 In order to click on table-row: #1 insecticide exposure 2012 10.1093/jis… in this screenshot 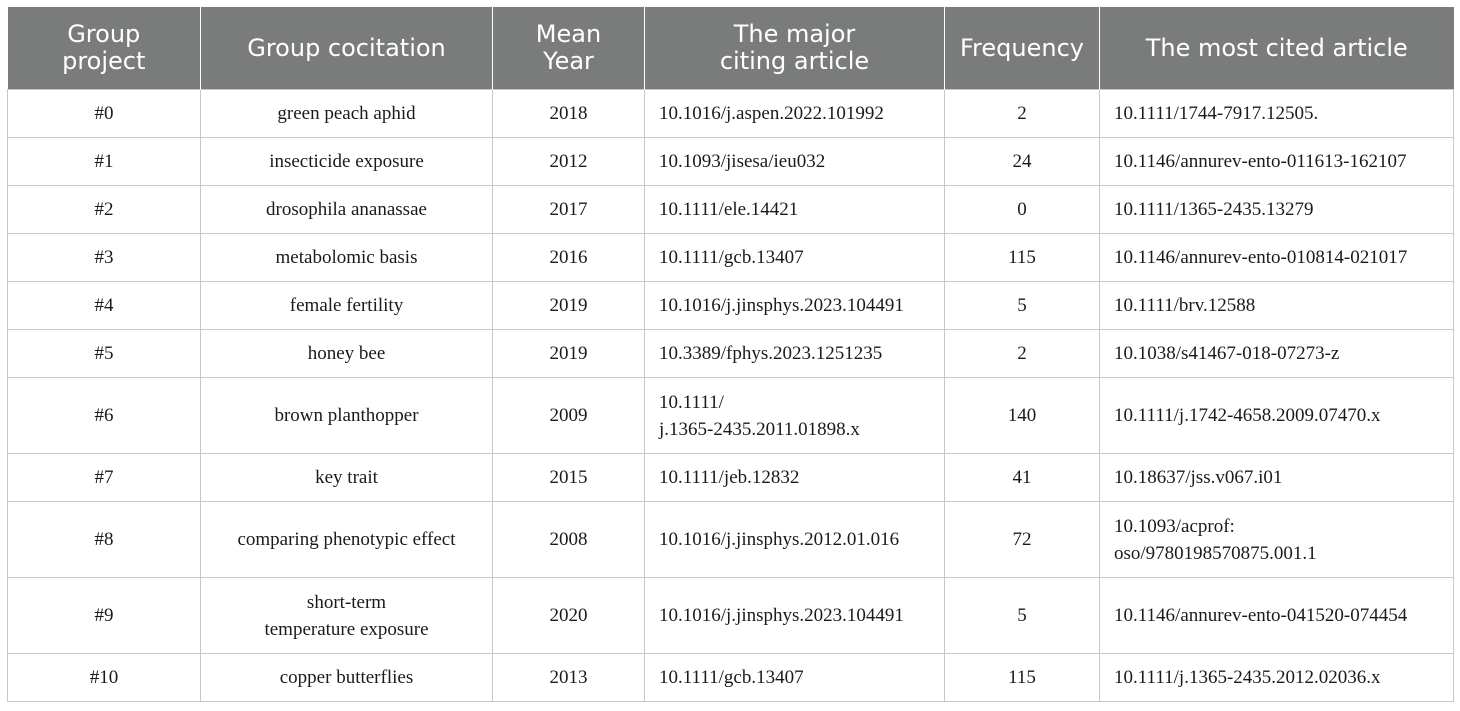, I will do `click(730, 161)`.